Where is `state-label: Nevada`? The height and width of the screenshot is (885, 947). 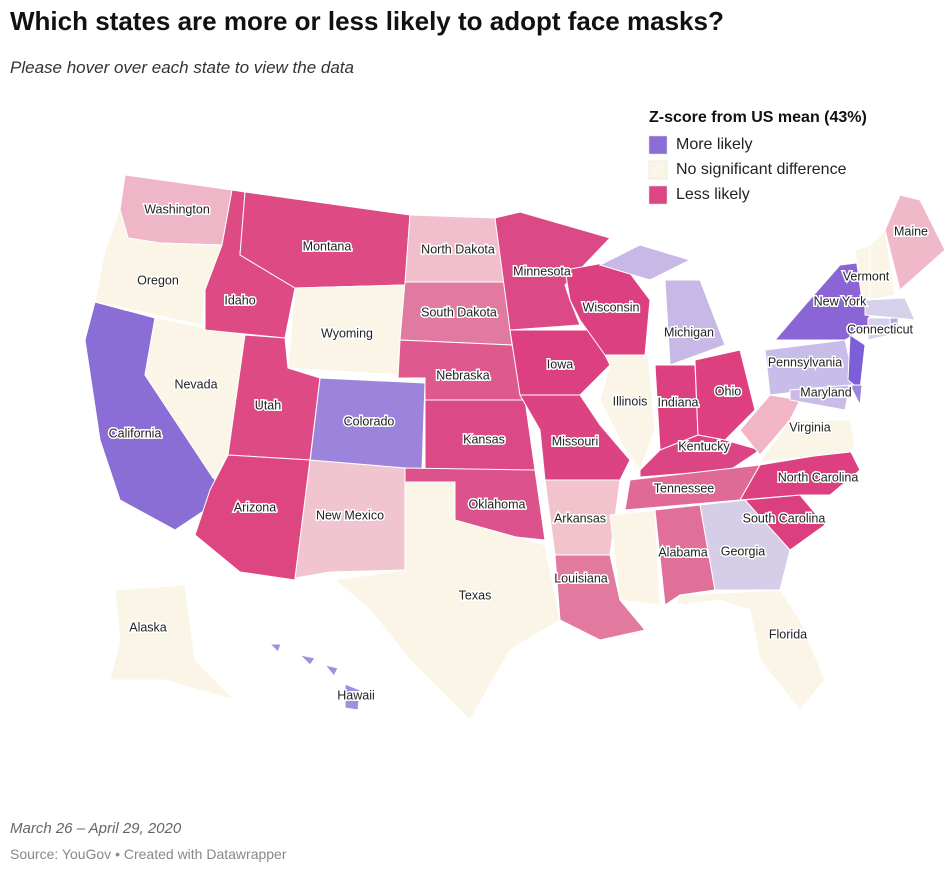 state-label: Nevada is located at coordinates (195, 384).